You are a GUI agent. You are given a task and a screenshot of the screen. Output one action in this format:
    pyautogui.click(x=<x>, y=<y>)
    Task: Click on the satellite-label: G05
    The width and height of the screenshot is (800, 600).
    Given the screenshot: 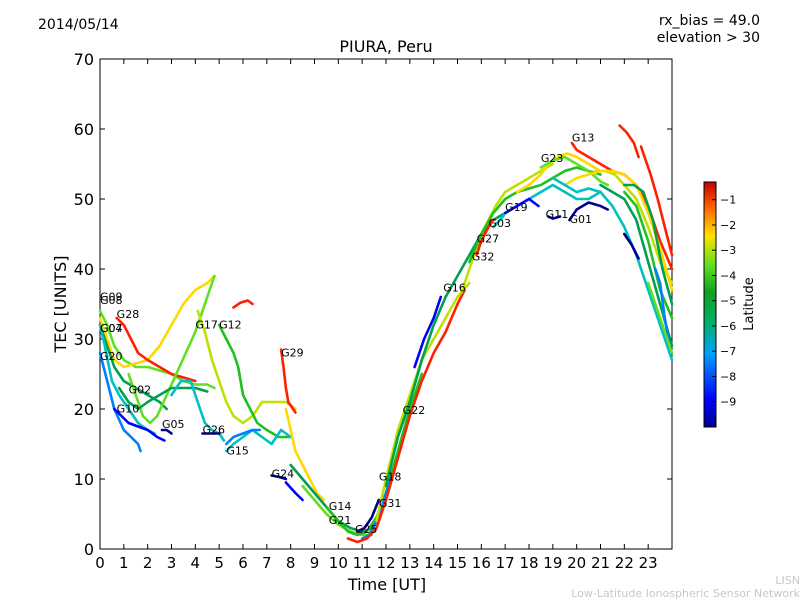 What is the action you would take?
    pyautogui.click(x=173, y=424)
    